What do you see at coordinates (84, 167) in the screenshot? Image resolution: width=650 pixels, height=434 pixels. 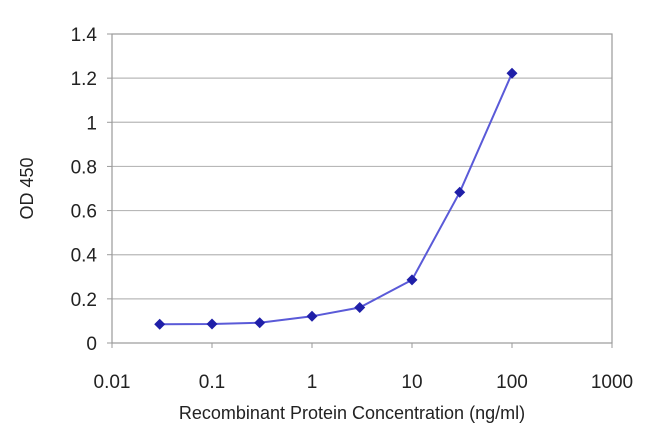 I see `y-tick-label-4: 0.8` at bounding box center [84, 167].